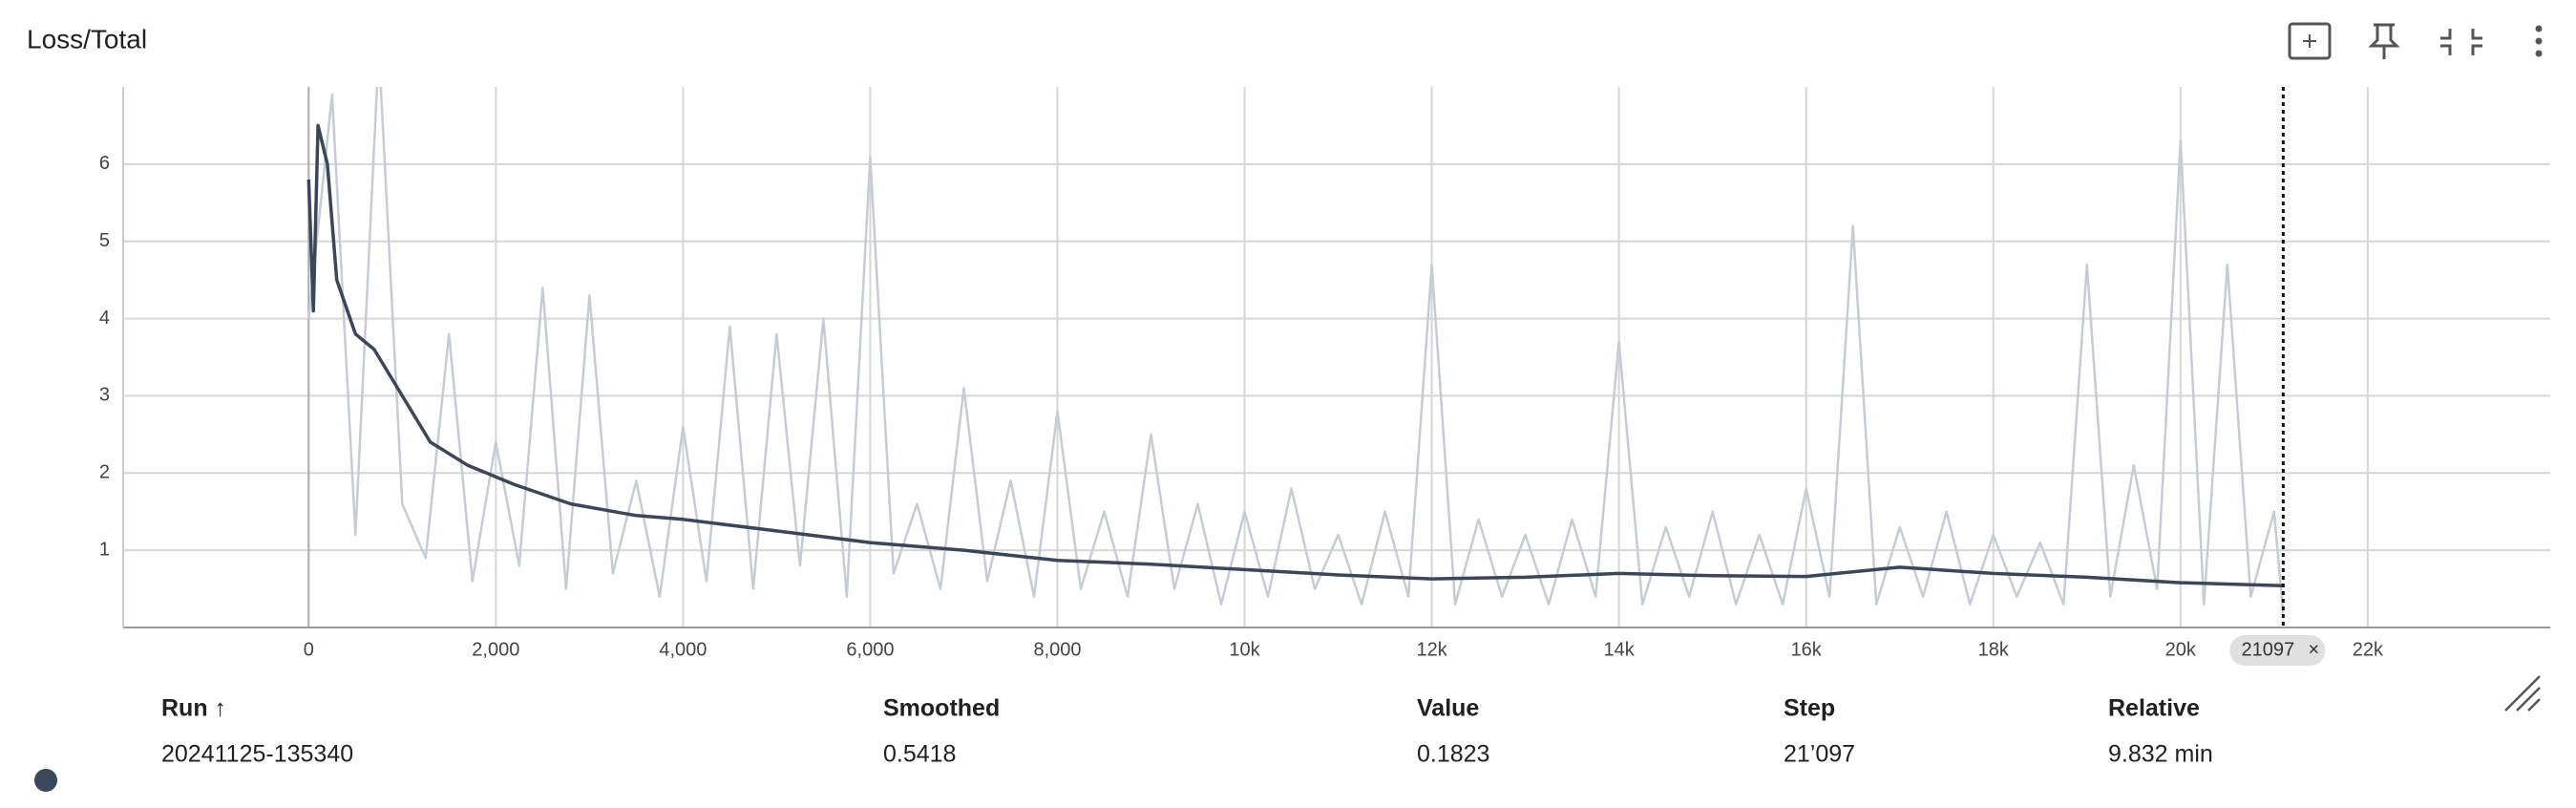  Describe the element at coordinates (104, 549) in the screenshot. I see `y-tick-label: 1` at that location.